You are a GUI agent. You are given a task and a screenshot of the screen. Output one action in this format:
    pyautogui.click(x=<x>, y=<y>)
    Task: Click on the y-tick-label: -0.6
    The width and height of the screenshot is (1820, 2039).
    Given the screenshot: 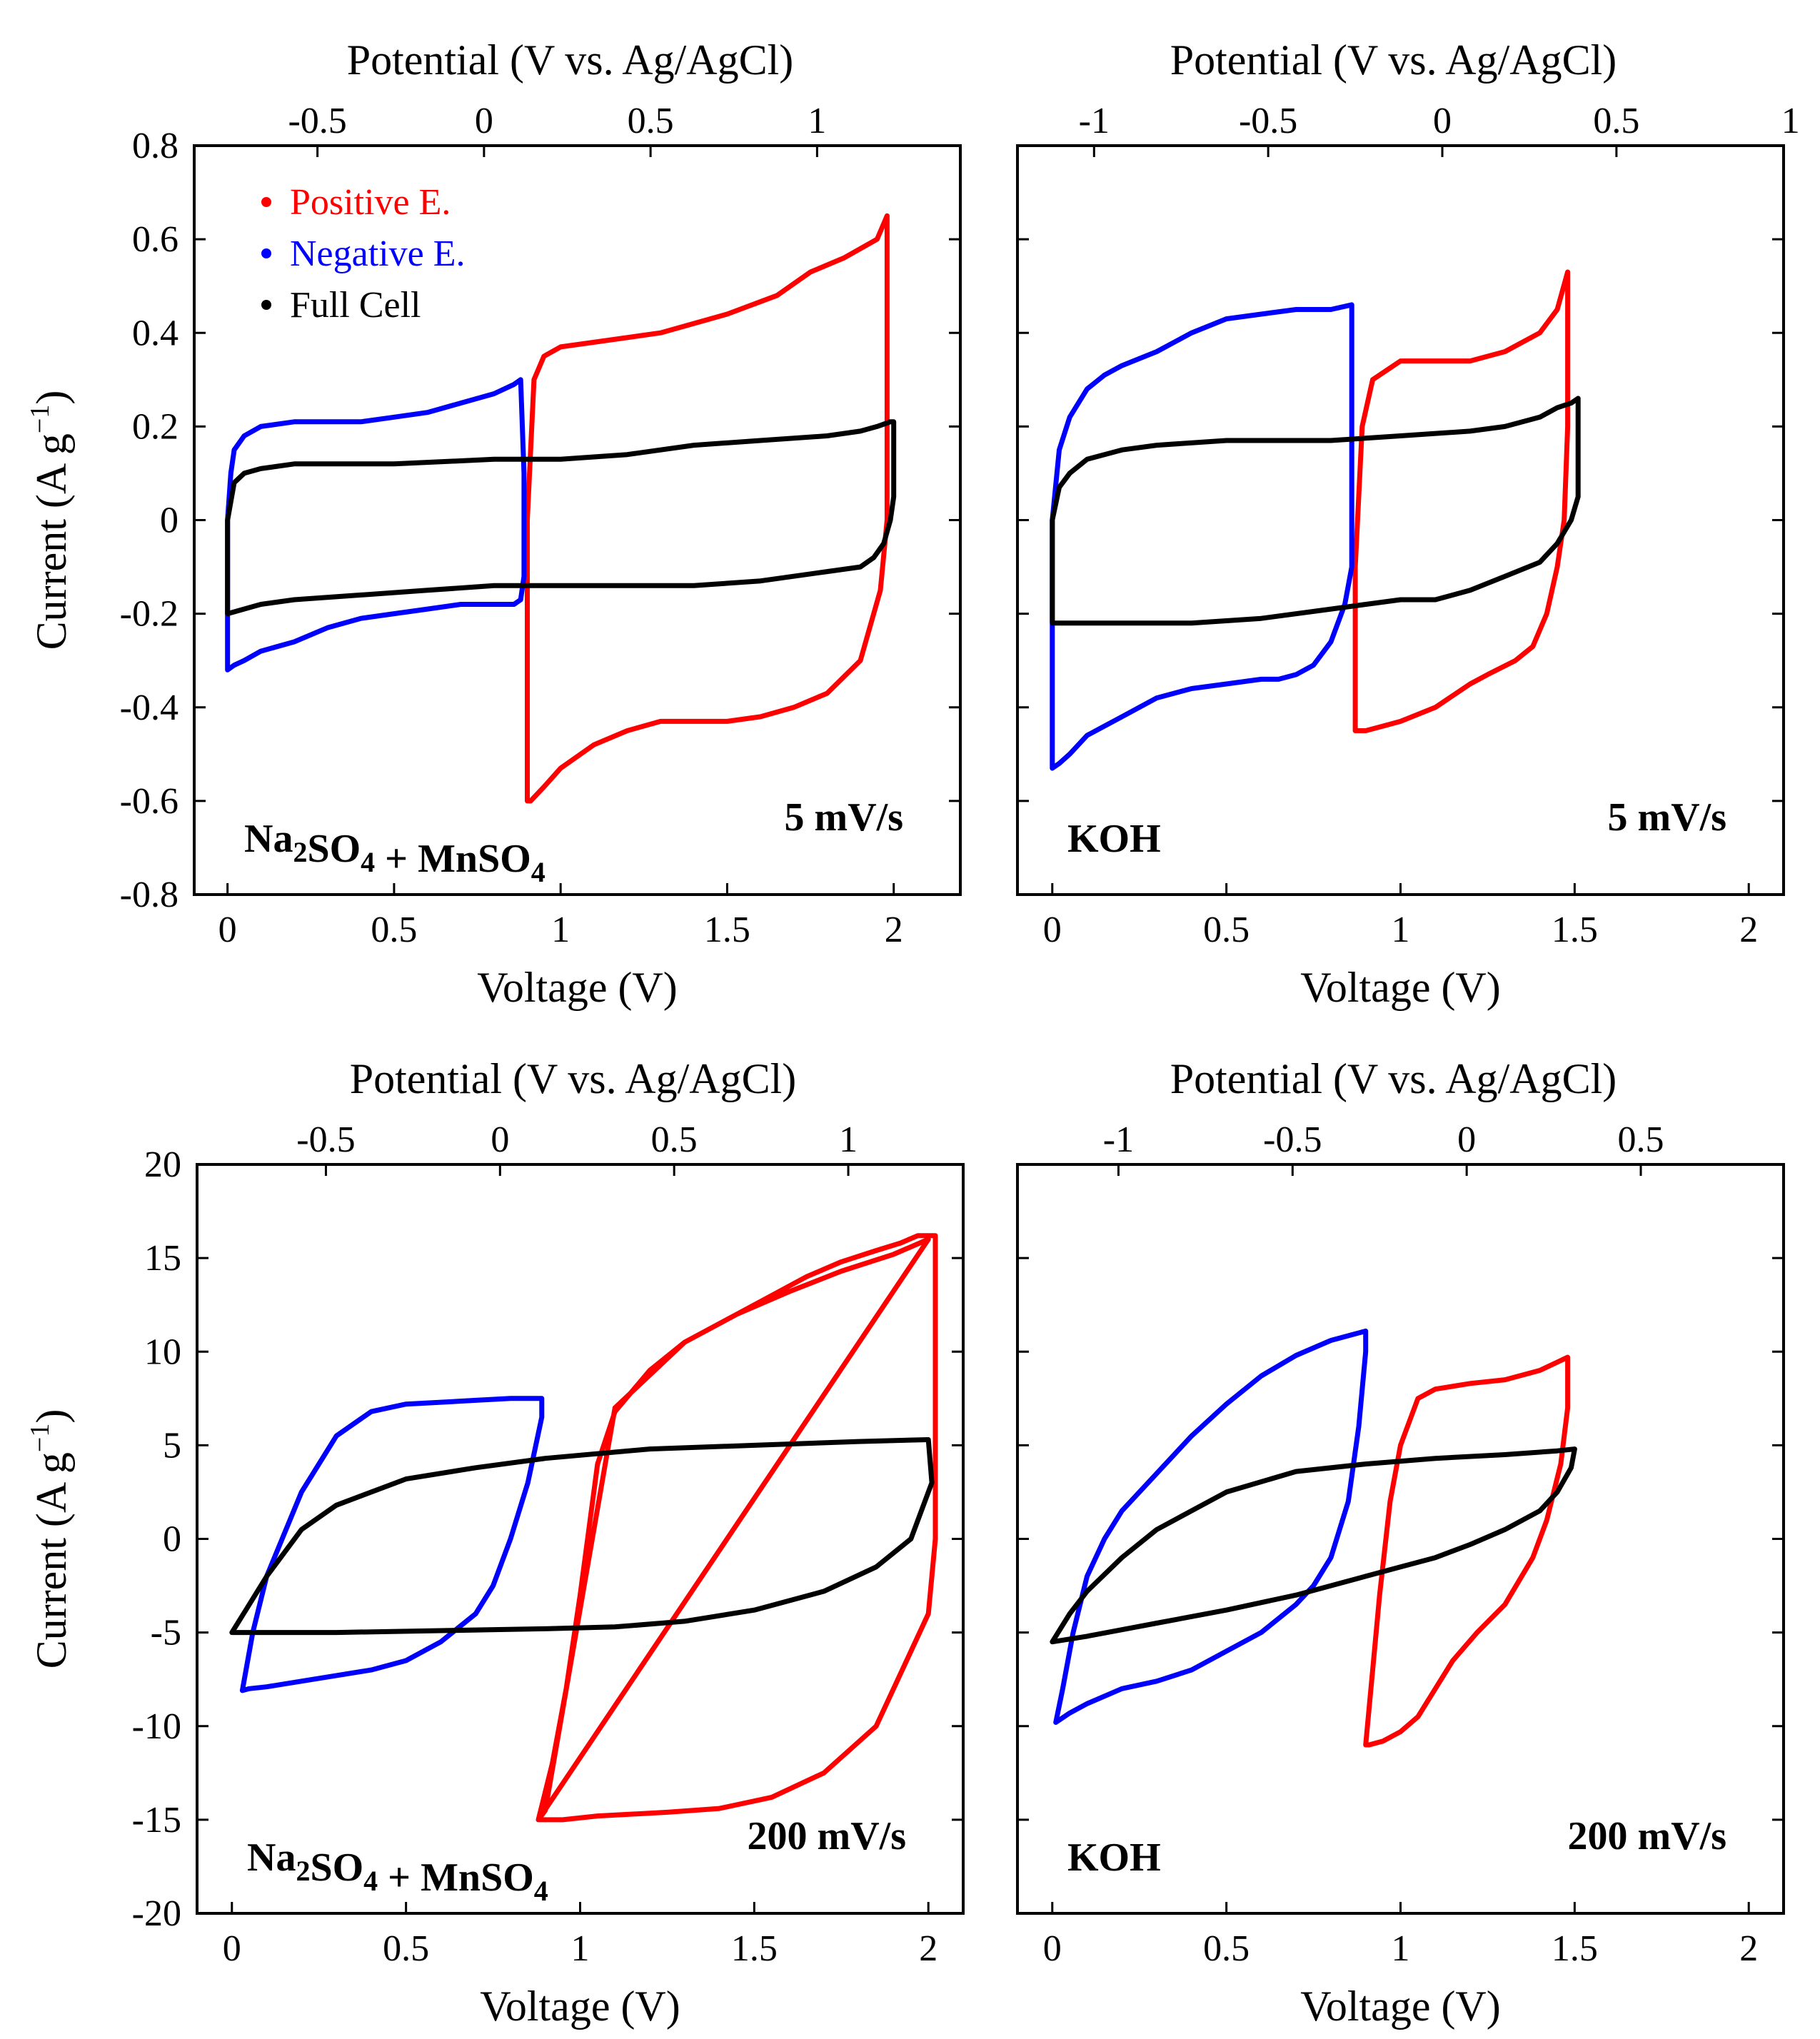 What is the action you would take?
    pyautogui.click(x=149, y=801)
    